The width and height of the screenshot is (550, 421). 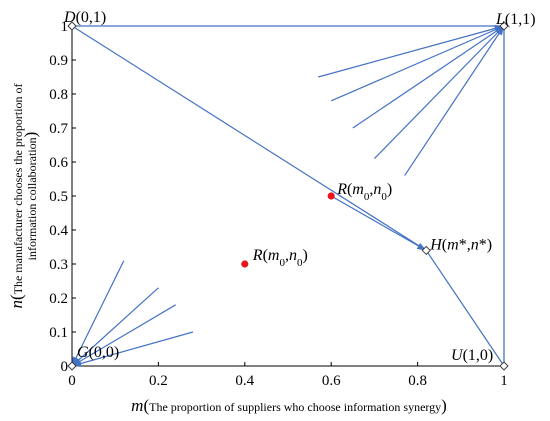 What do you see at coordinates (58, 163) in the screenshot?
I see `y-tick-label: 0.6` at bounding box center [58, 163].